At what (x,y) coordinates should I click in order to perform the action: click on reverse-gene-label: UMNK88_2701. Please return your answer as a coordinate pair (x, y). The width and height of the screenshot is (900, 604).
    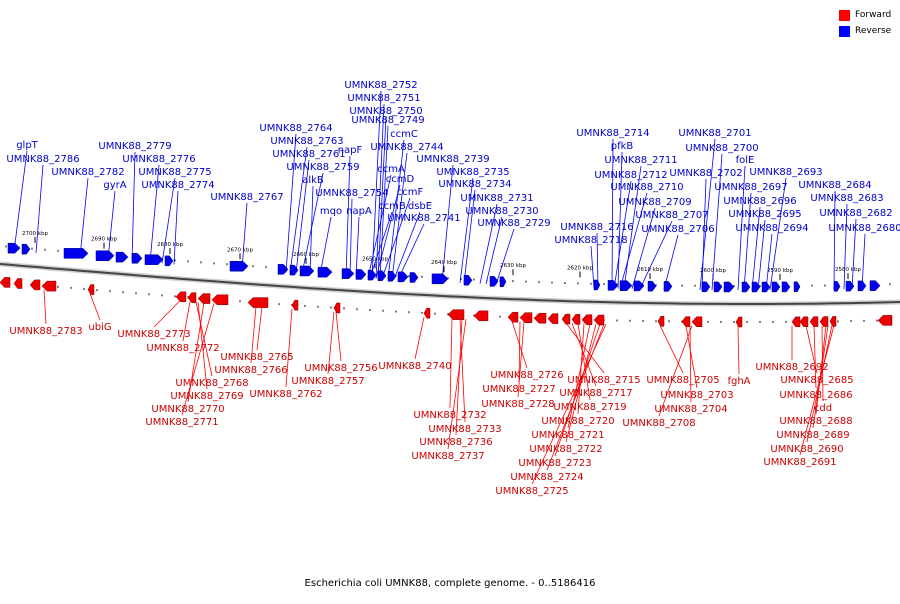
    Looking at the image, I should click on (714, 133).